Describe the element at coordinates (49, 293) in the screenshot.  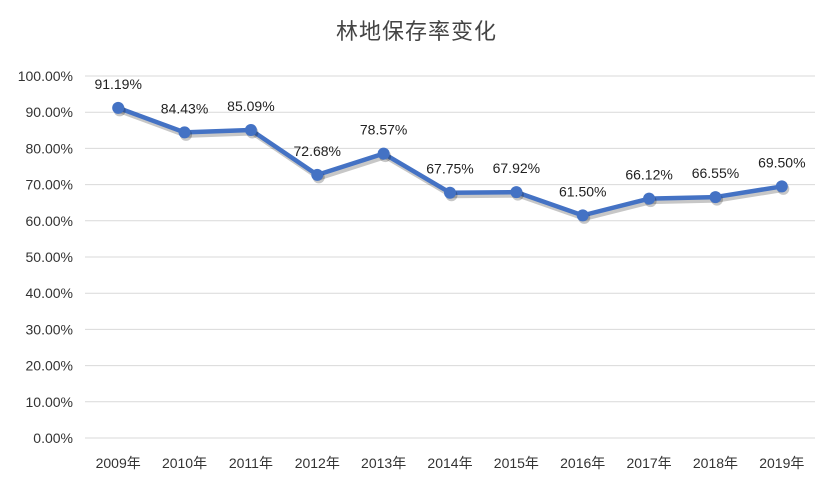
I see `y-tick-label: 40.00%` at that location.